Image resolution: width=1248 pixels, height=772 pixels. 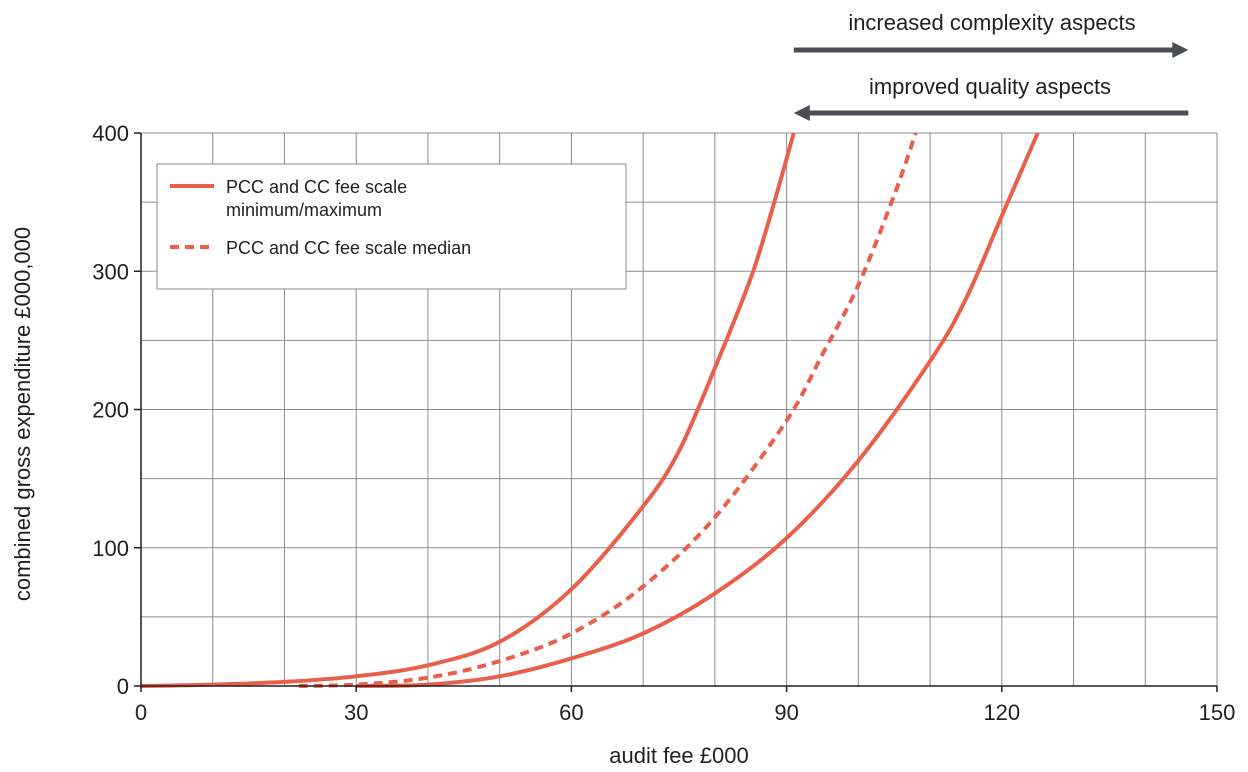 What do you see at coordinates (316, 187) in the screenshot?
I see `legend-label-minmax-line1: PCC and CC fee scale` at bounding box center [316, 187].